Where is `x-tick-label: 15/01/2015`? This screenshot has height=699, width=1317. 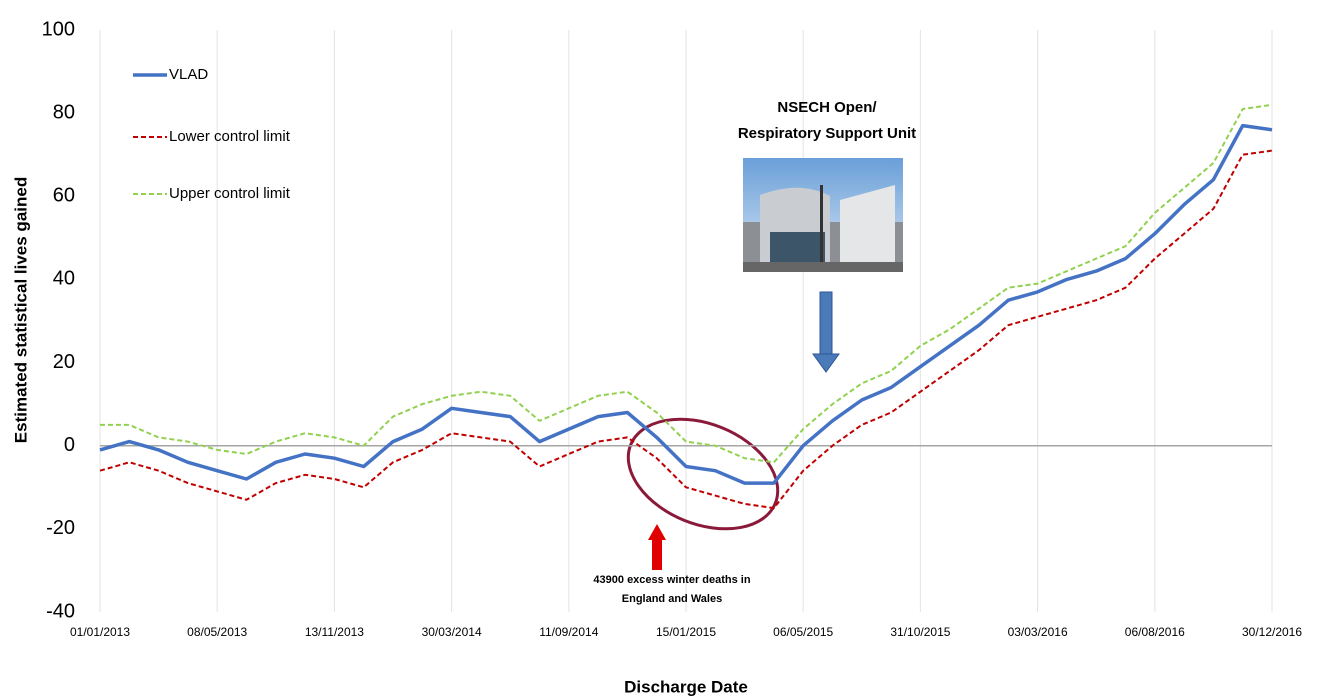 x-tick-label: 15/01/2015 is located at coordinates (686, 632).